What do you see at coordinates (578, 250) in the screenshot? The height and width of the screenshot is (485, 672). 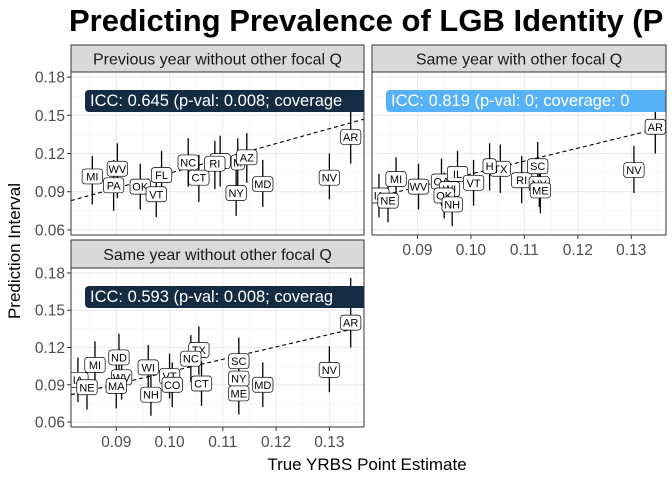 I see `x-tick-label: 0.12` at bounding box center [578, 250].